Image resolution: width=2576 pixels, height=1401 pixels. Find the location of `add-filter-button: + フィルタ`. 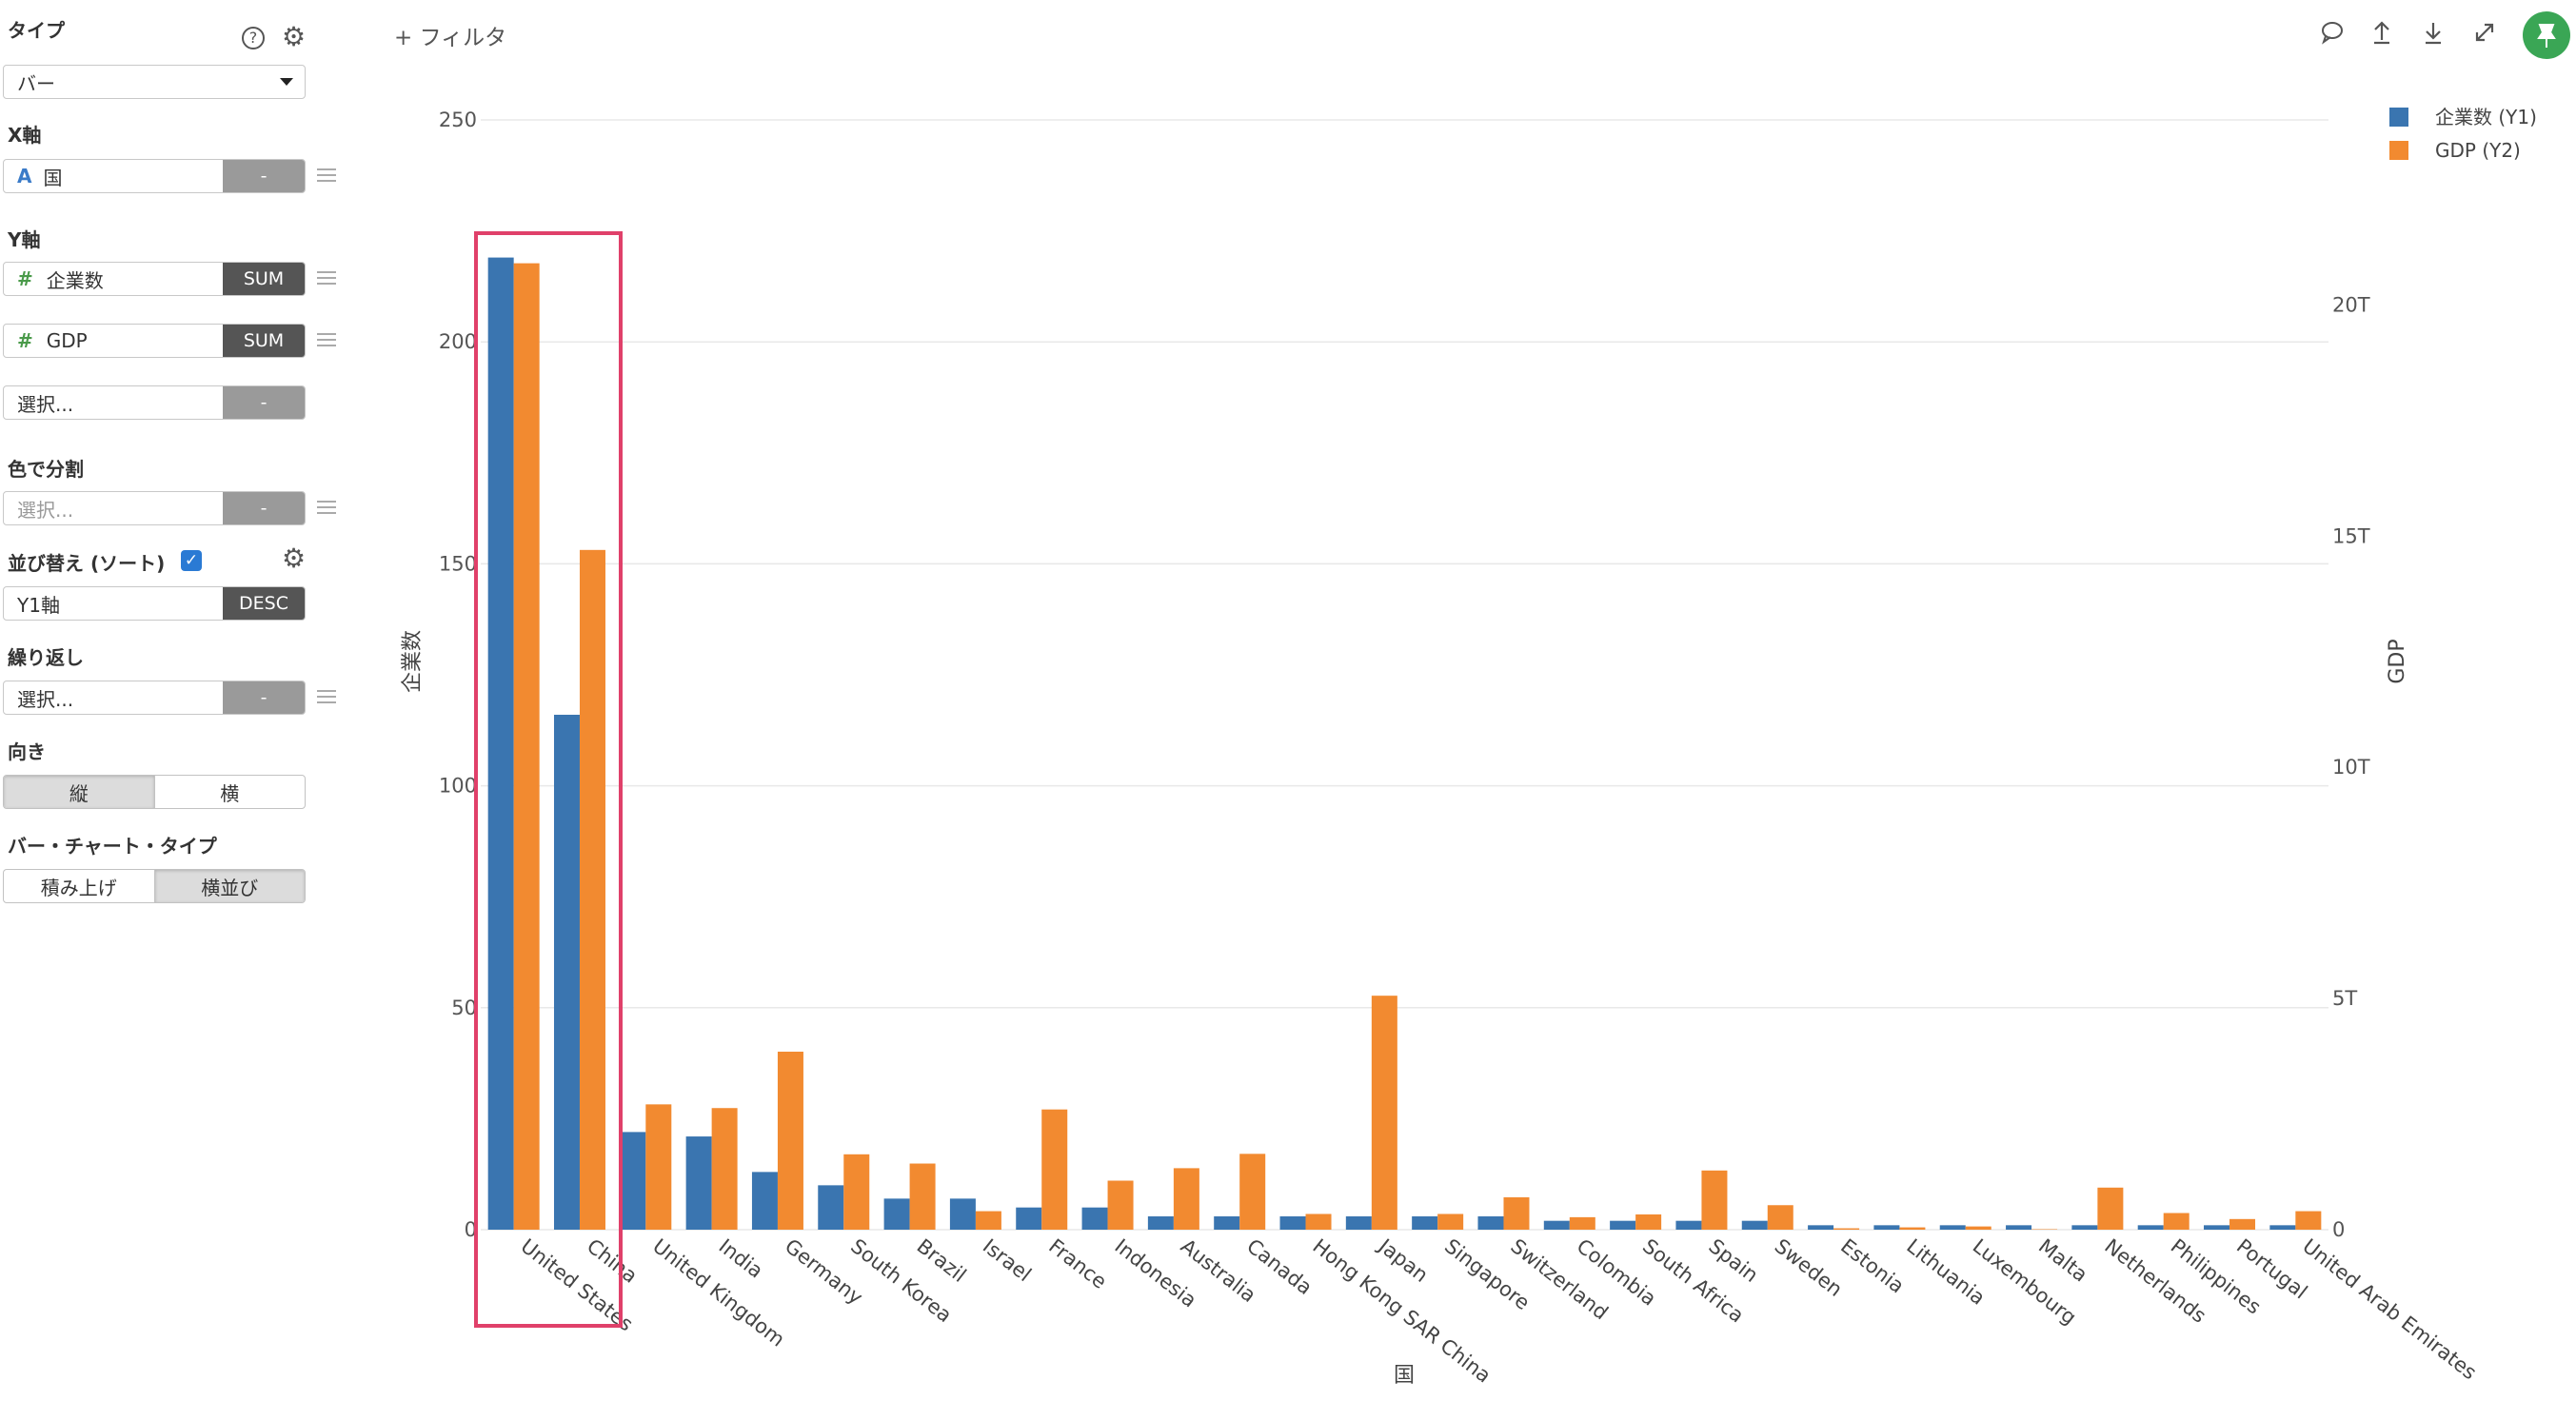

add-filter-button: + フィルタ is located at coordinates (451, 38).